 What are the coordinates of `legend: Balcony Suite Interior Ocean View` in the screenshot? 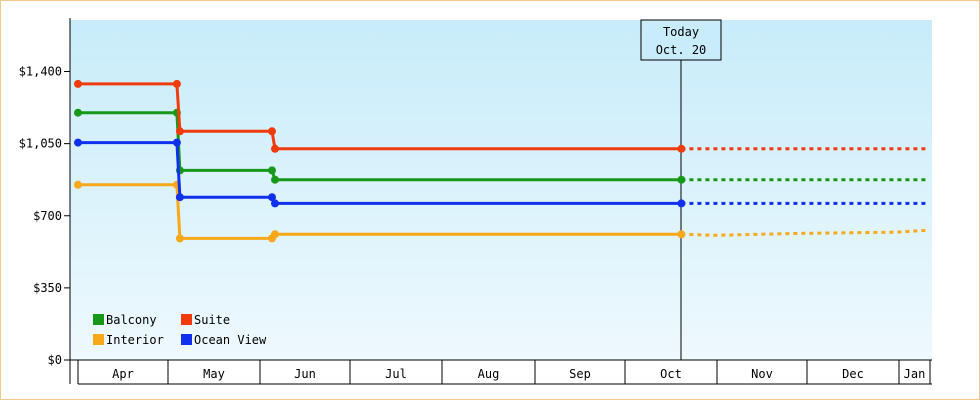 It's located at (180, 330).